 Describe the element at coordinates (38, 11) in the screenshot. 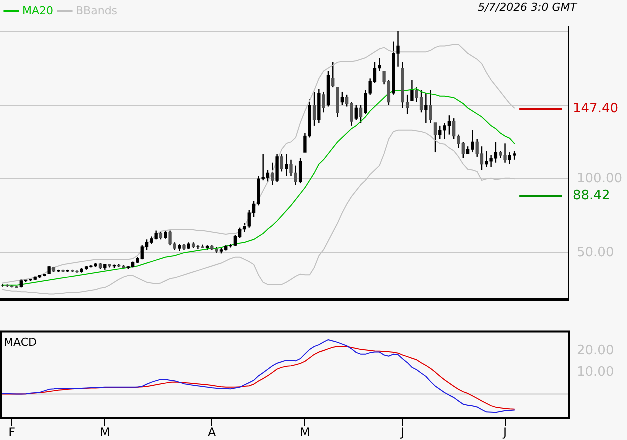

I see `legend-label: MA20` at that location.